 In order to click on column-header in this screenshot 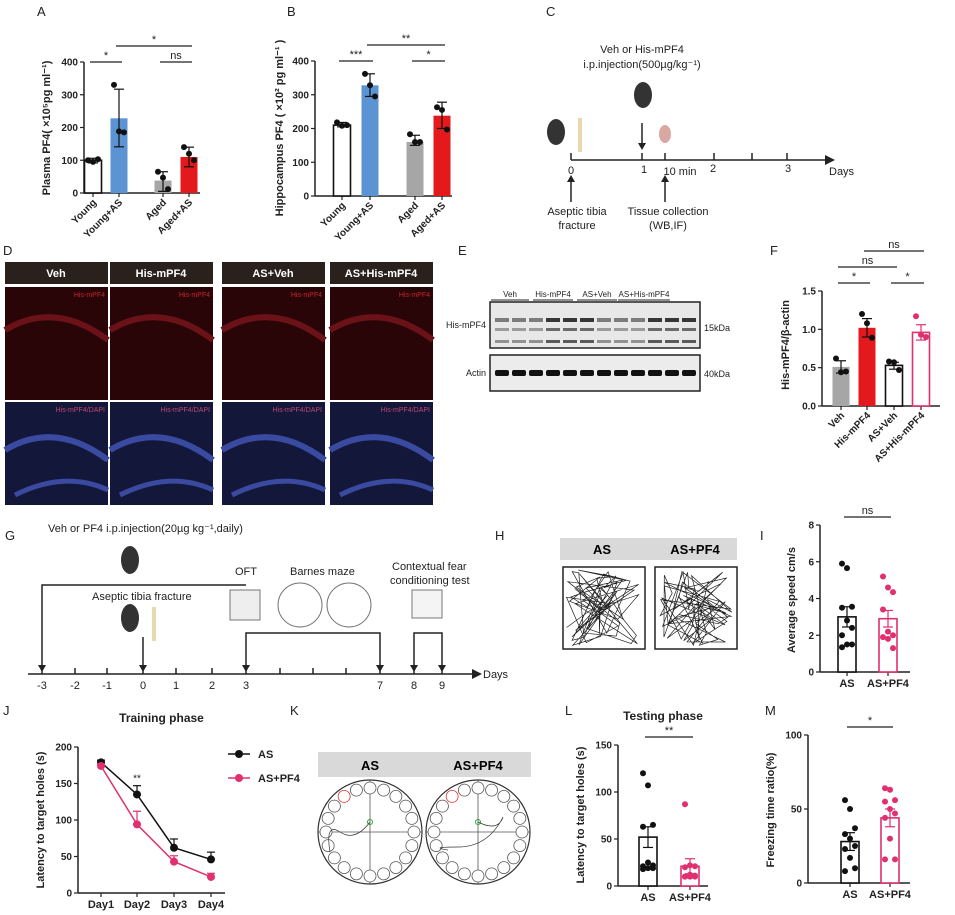, I will do `click(161, 273)`.